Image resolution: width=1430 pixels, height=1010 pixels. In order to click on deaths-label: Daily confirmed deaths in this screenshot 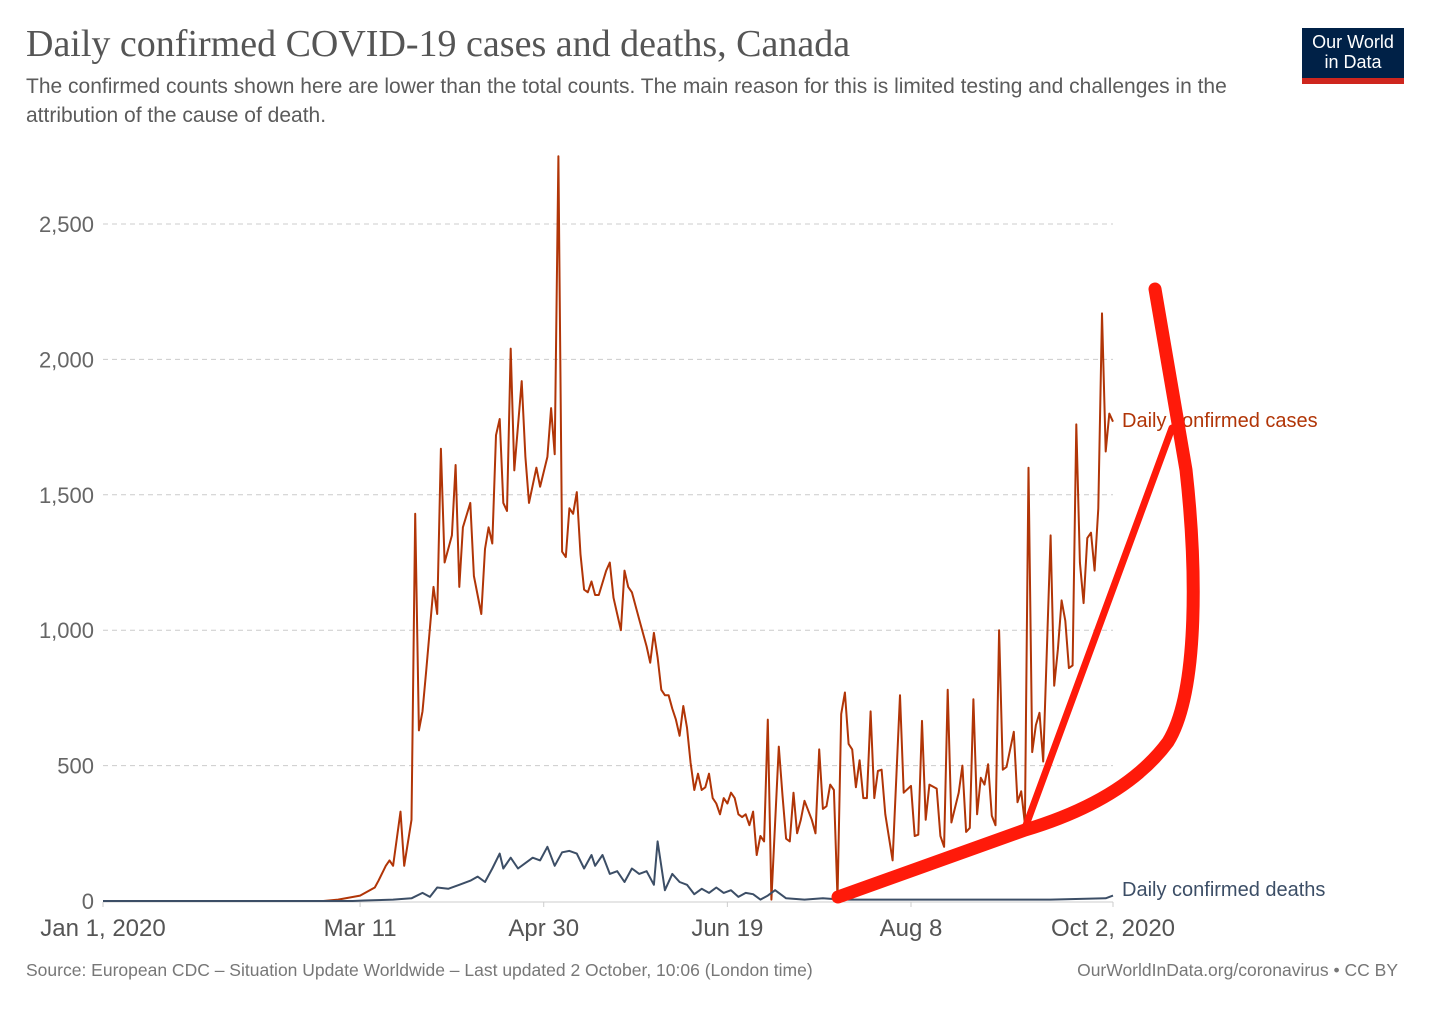, I will do `click(1223, 890)`.